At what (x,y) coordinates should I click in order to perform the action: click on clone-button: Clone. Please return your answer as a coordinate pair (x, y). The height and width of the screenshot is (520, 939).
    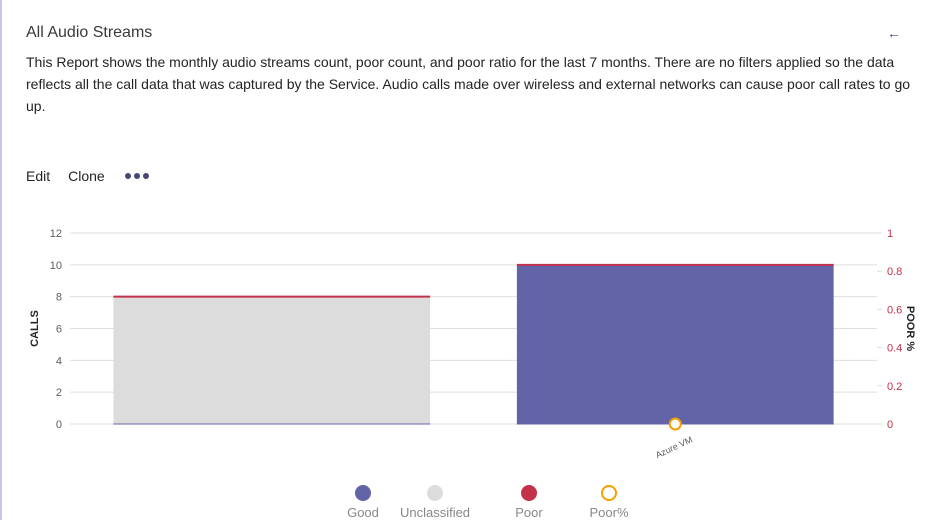
    Looking at the image, I should click on (86, 176).